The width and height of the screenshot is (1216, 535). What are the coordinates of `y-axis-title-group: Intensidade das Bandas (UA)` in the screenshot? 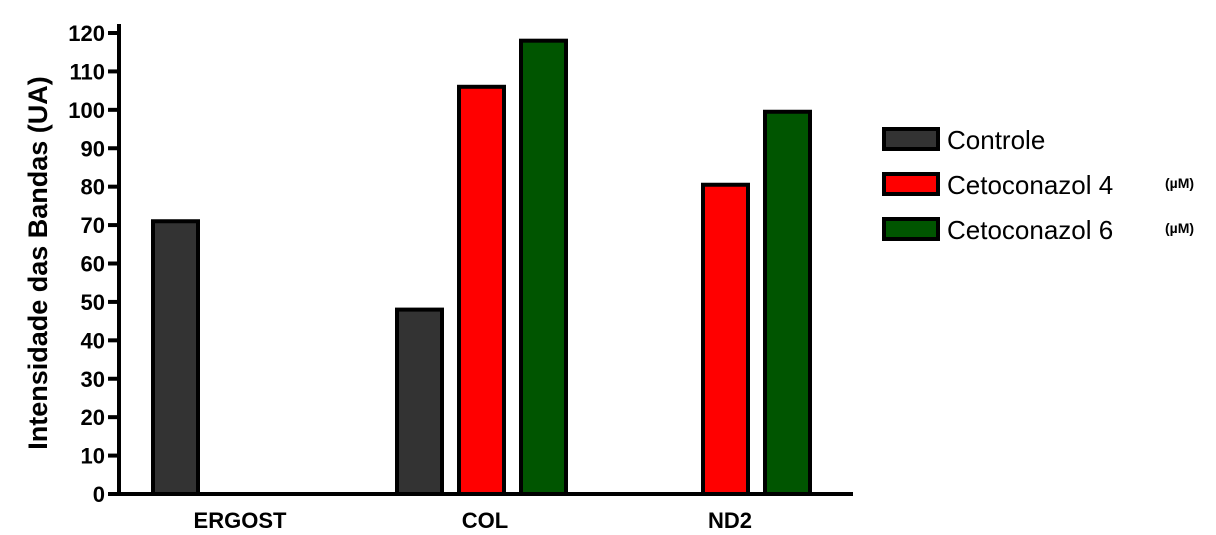 It's located at (38, 263).